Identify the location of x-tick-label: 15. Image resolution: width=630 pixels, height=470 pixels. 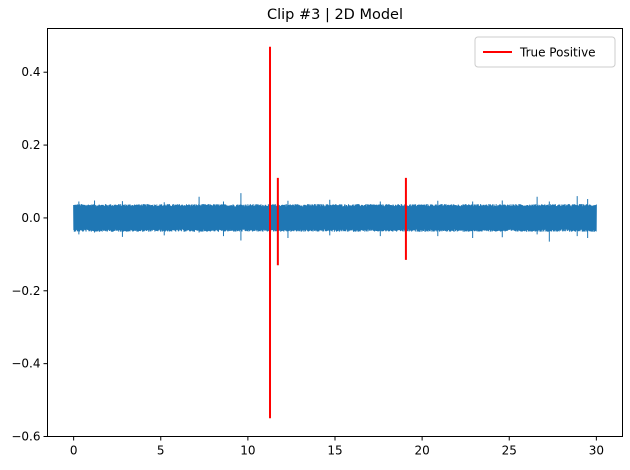
(334, 451).